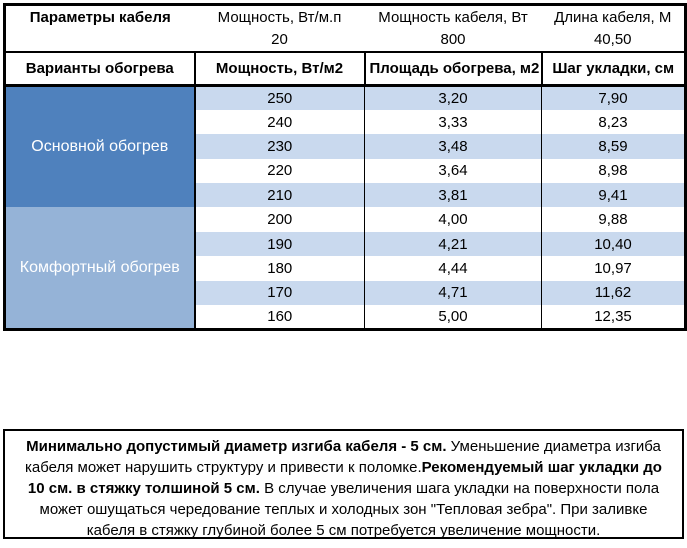 The image size is (687, 548). What do you see at coordinates (279, 146) in the screenshot?
I see `cell-power: 230` at bounding box center [279, 146].